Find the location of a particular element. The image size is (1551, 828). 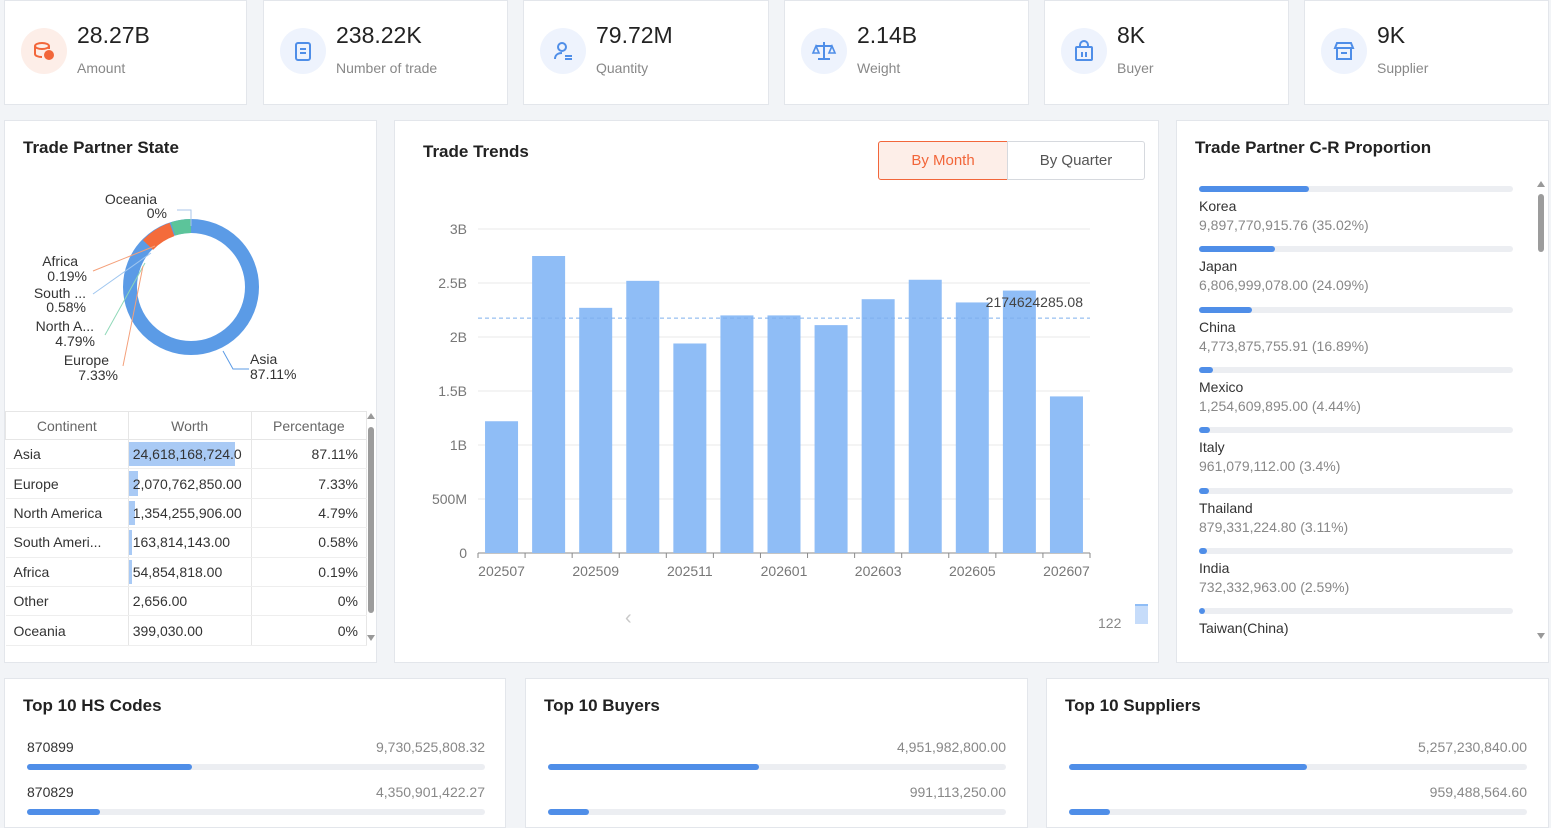

hs-code: 870899 is located at coordinates (50, 747).